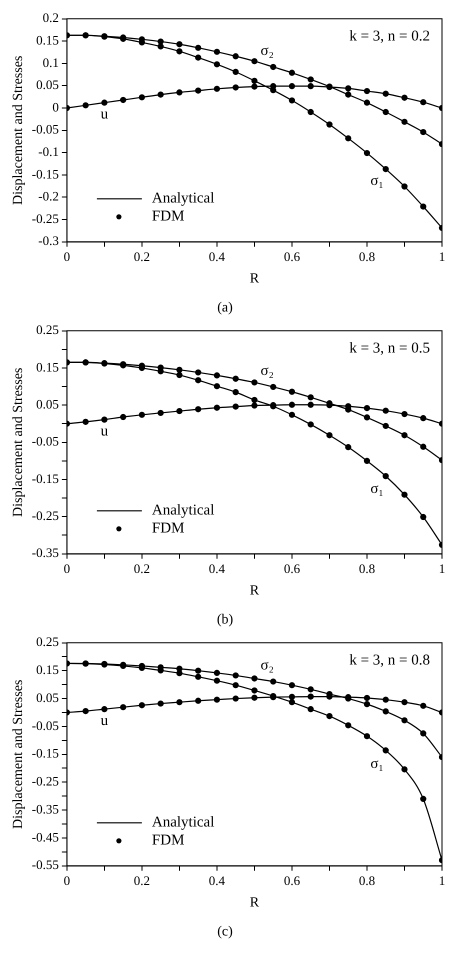  I want to click on y-tick-label: -0.55, so click(45, 864).